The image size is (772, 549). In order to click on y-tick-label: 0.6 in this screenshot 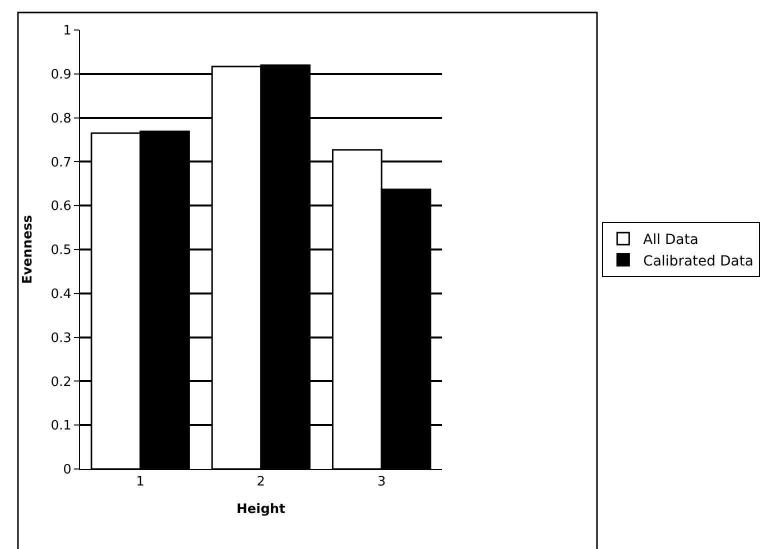, I will do `click(61, 206)`.